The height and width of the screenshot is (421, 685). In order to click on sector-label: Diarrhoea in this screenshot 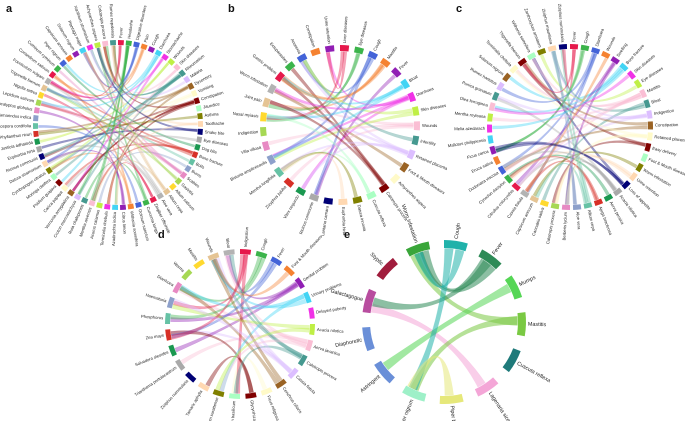, I will do `click(425, 92)`.